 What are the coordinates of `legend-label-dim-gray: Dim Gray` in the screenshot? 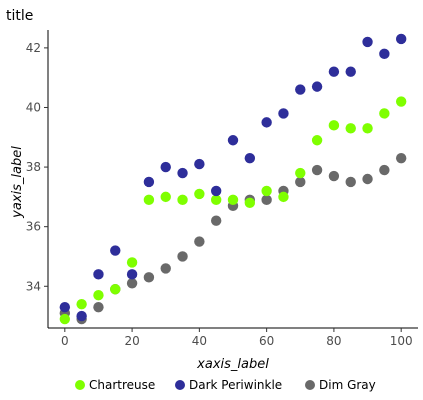 It's located at (347, 385).